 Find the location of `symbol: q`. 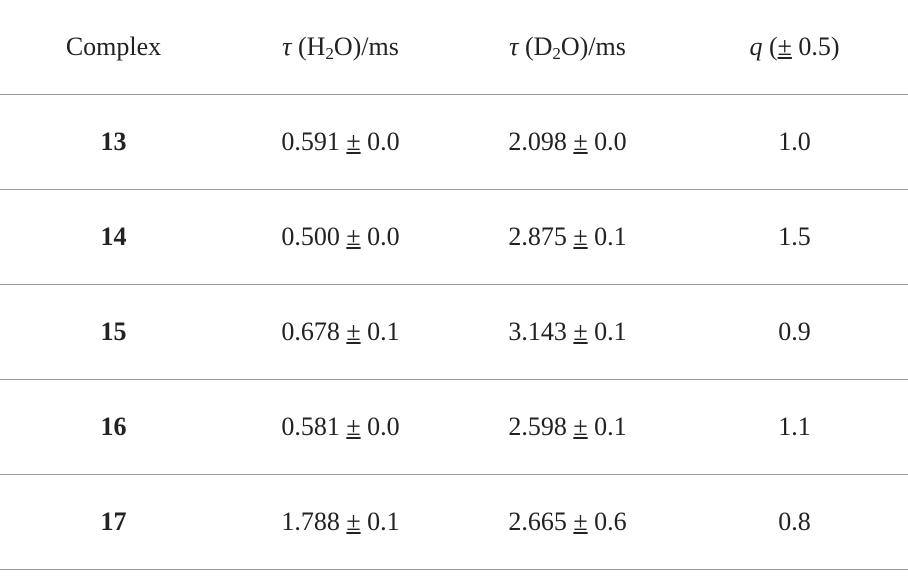

symbol: q is located at coordinates (756, 46).